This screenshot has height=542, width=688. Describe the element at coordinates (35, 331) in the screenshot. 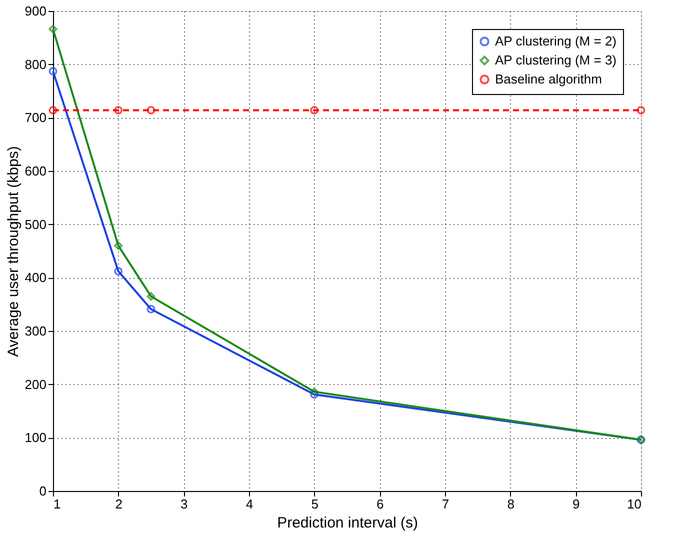

I see `y-tick-label: 300` at that location.